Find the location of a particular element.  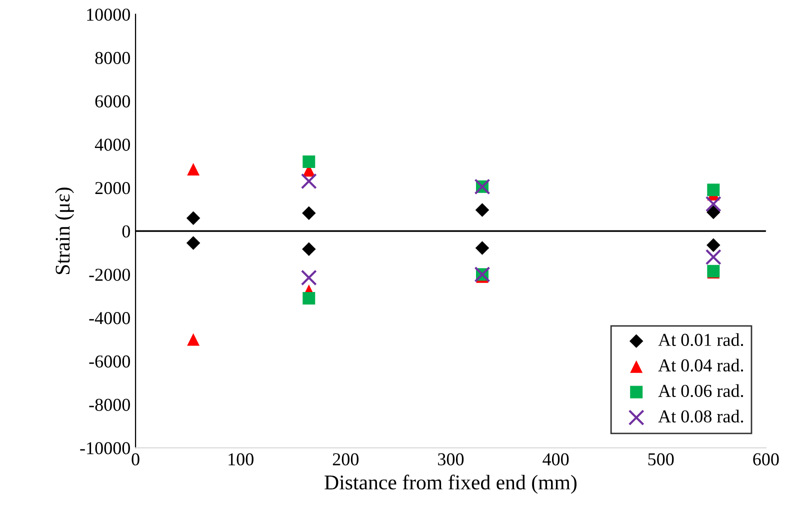

y-tick-label: -4000 is located at coordinates (109, 318).